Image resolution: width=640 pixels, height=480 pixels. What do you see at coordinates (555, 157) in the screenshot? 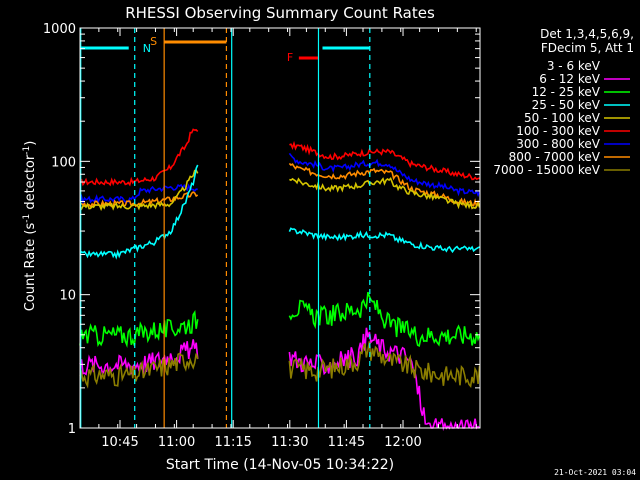
I see `legend-label-7: 800 - 7000 keV` at bounding box center [555, 157].